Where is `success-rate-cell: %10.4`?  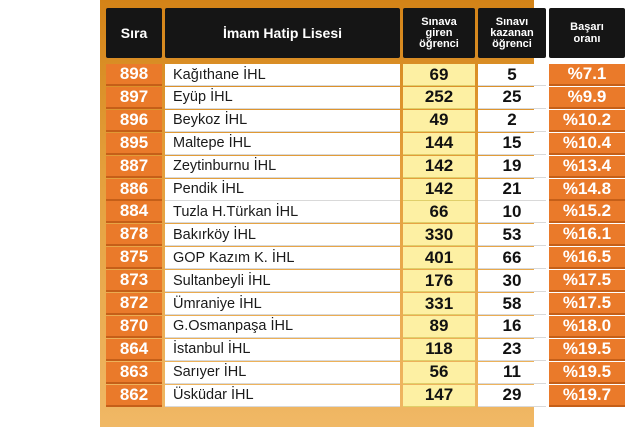
success-rate-cell: %10.4 is located at coordinates (587, 143).